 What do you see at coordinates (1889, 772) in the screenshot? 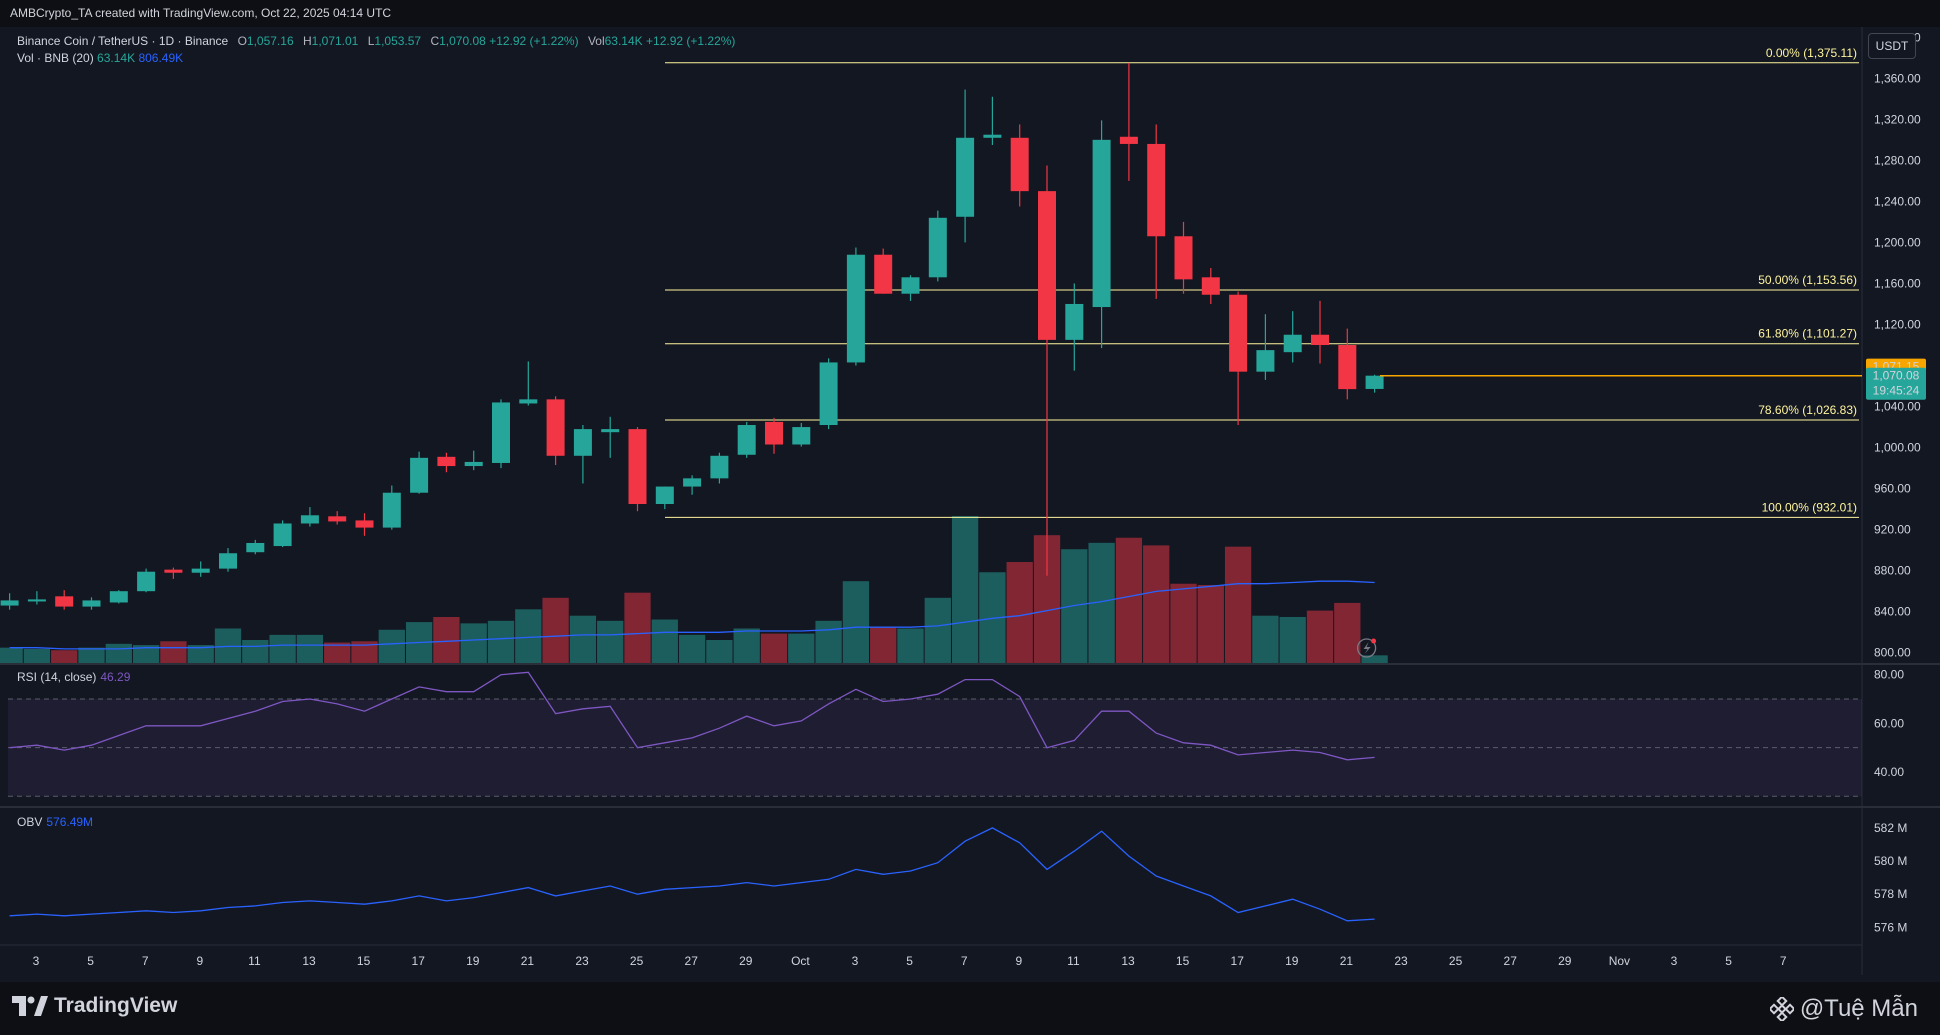
I see `rsi-tick-label: 40.00` at bounding box center [1889, 772].